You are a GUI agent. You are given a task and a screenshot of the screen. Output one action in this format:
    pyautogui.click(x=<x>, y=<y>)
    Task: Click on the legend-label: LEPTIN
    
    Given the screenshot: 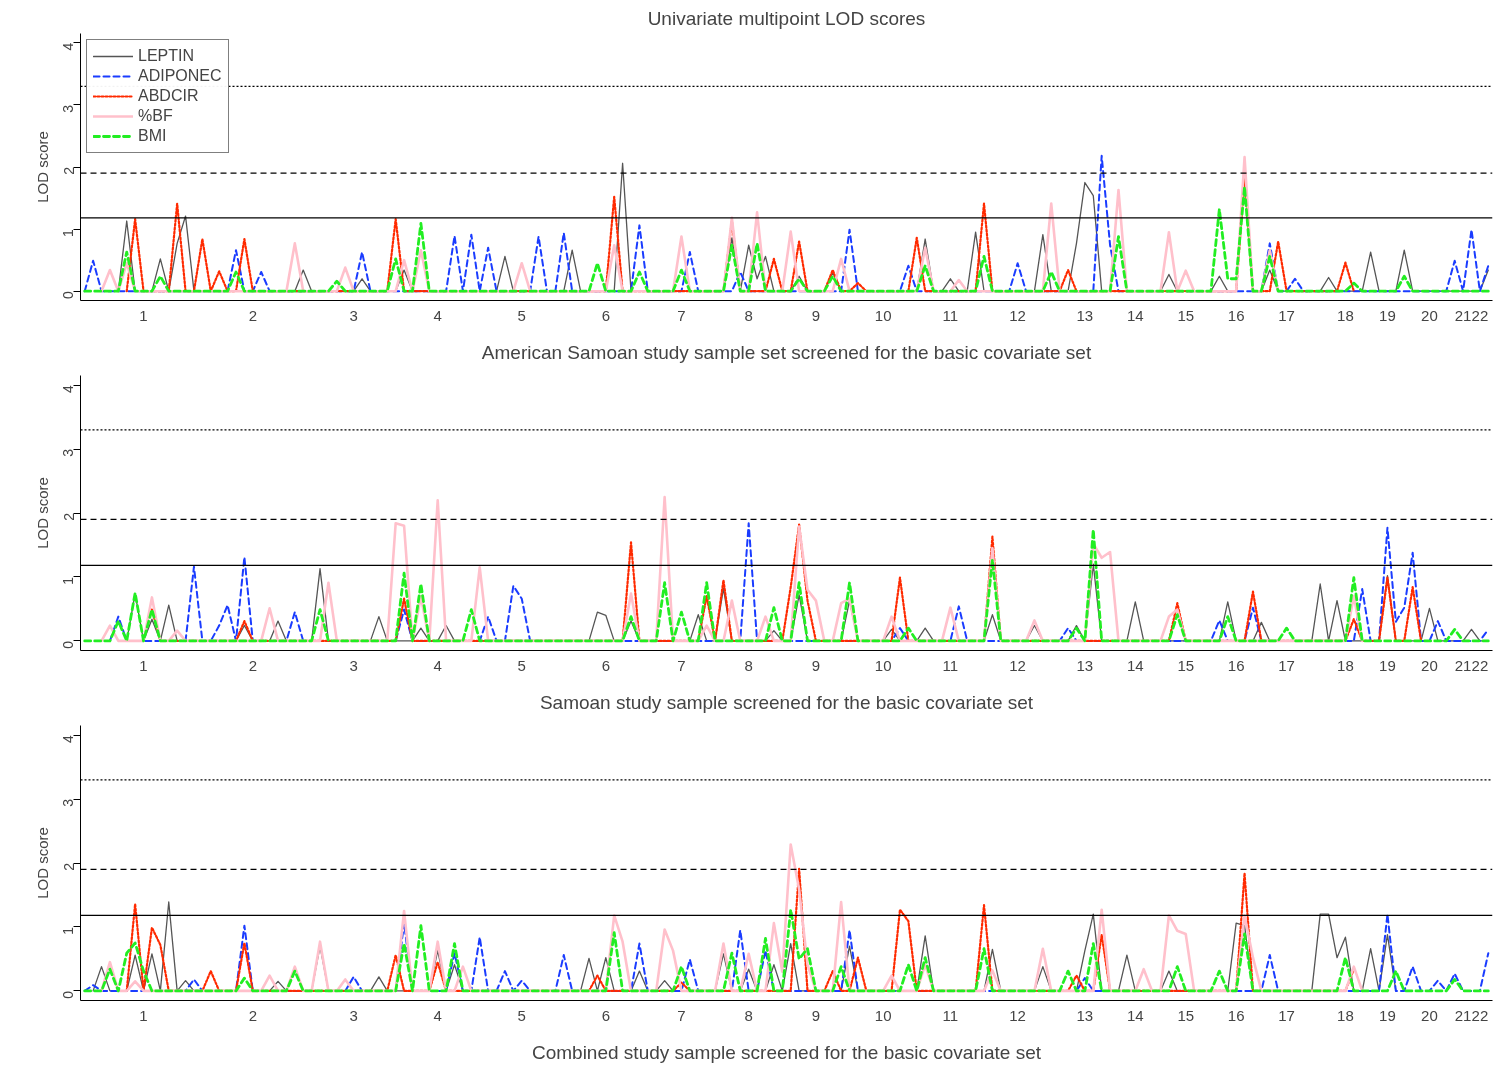 What is the action you would take?
    pyautogui.click(x=166, y=56)
    